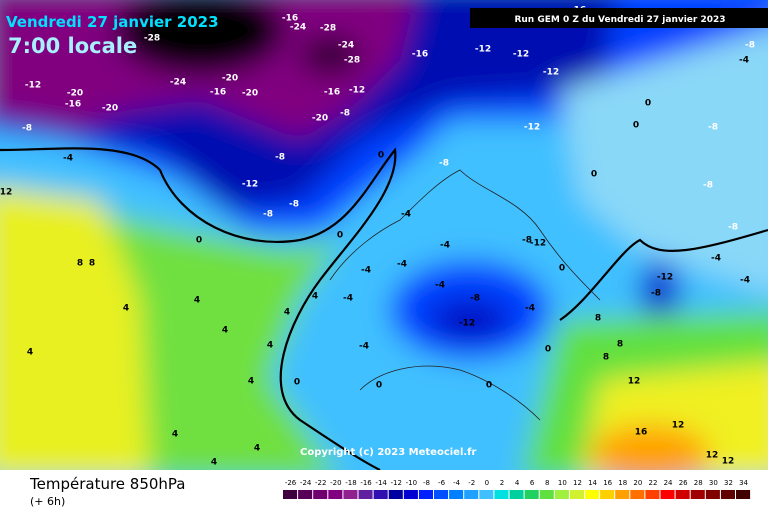 The image size is (768, 516). Describe the element at coordinates (502, 483) in the screenshot. I see `scale-label: 2` at that location.